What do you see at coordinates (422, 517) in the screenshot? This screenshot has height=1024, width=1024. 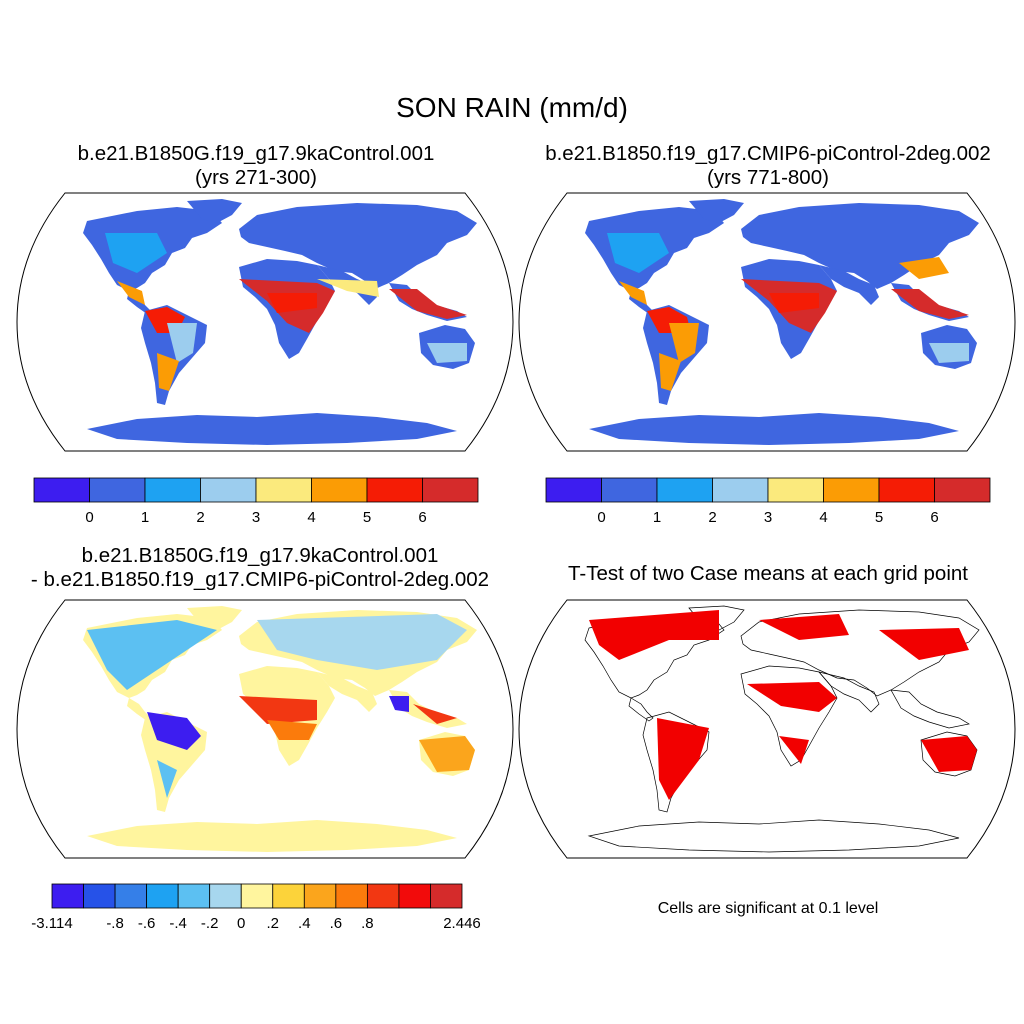 I see `rain-colorbar-left-label: 6` at bounding box center [422, 517].